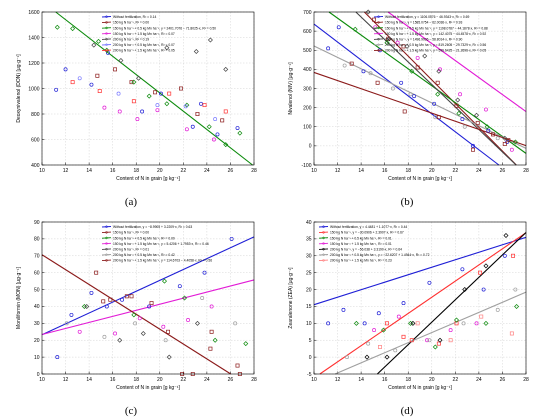 The width and height of the screenshot is (550, 418). I want to click on panel-letter-b: (b), so click(407, 202).